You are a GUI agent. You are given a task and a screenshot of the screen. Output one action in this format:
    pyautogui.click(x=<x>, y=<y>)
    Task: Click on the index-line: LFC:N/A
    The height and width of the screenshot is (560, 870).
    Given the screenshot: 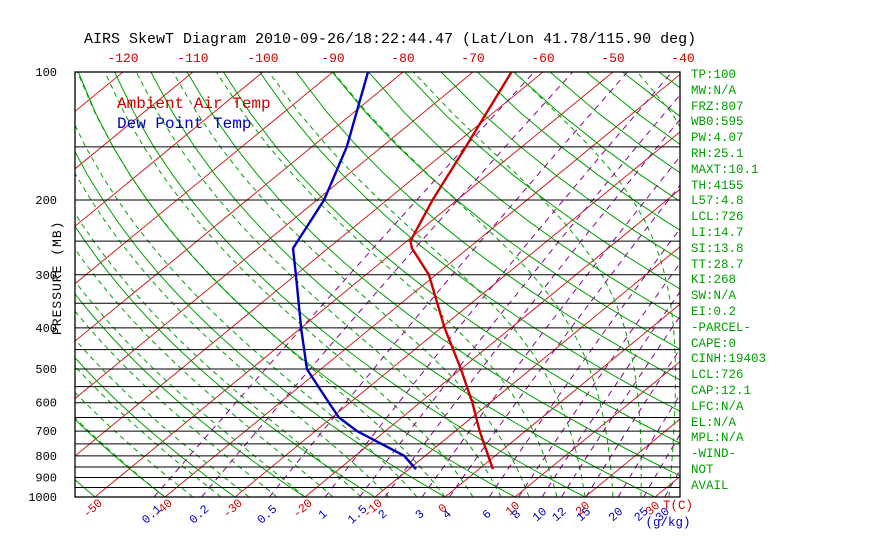 What is the action you would take?
    pyautogui.click(x=717, y=406)
    